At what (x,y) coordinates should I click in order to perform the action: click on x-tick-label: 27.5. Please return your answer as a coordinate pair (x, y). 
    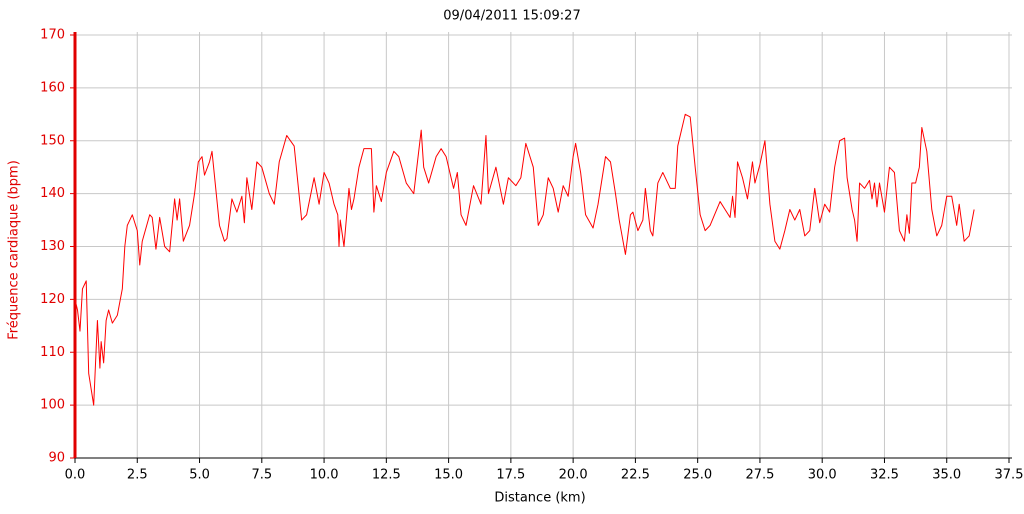
    Looking at the image, I should click on (759, 475).